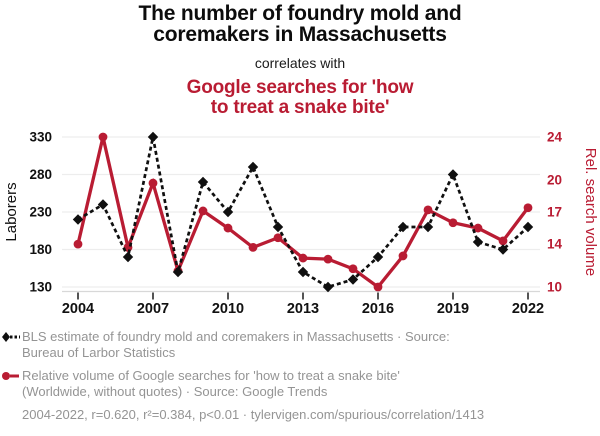 The width and height of the screenshot is (600, 436). Describe the element at coordinates (228, 309) in the screenshot. I see `svg-text: 2010` at that location.